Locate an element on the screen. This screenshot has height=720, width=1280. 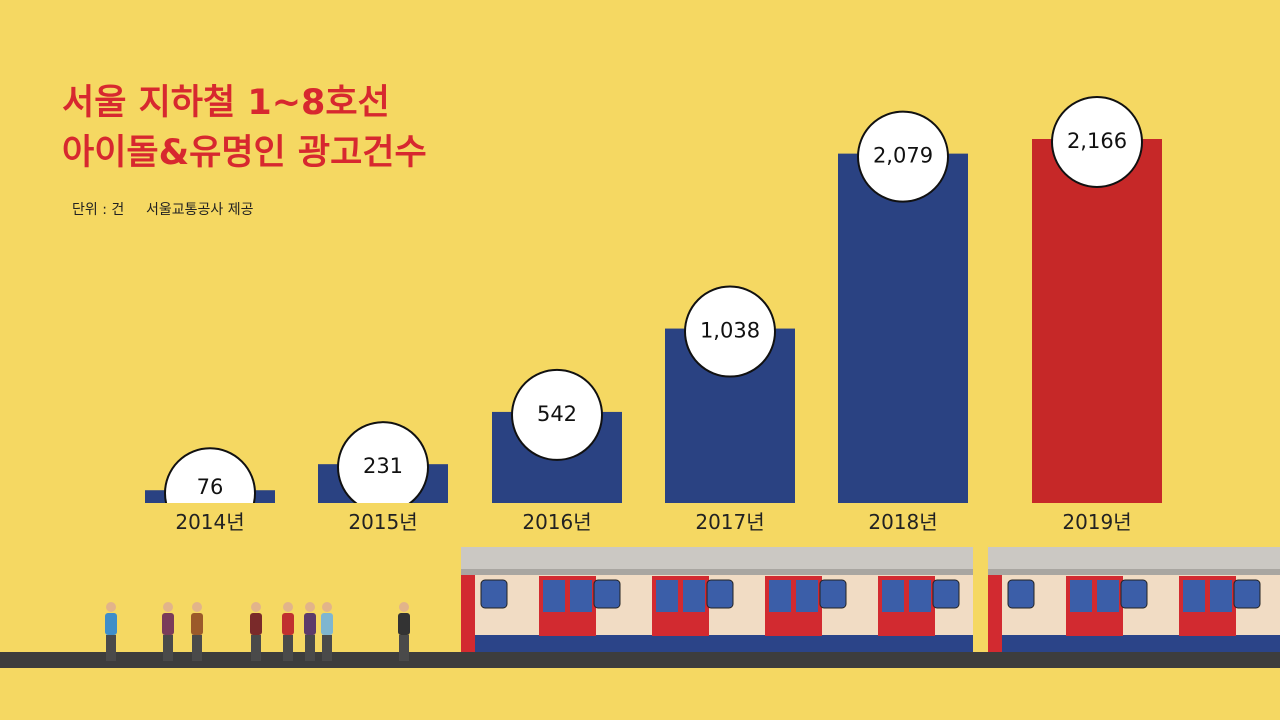
source-note: 서울교통공사 제공 is located at coordinates (200, 210).